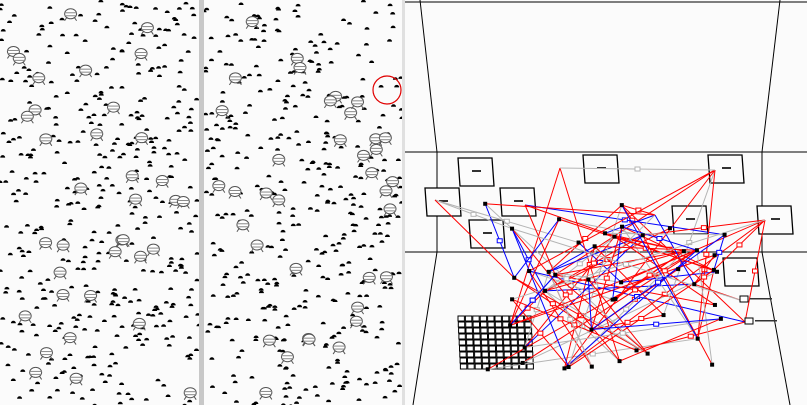 Image resolution: width=807 pixels, height=405 pixels. What do you see at coordinates (387, 90) in the screenshot?
I see `selection-circle` at bounding box center [387, 90].